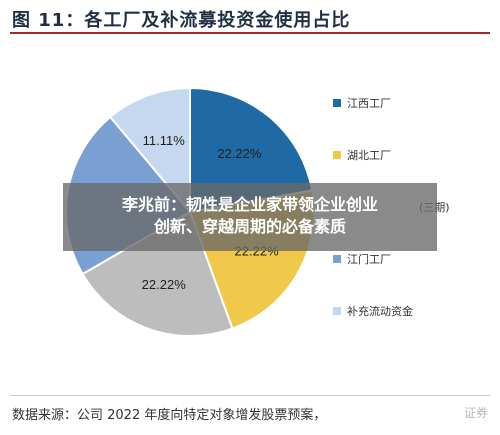 The width and height of the screenshot is (500, 435). Describe the element at coordinates (239, 153) in the screenshot. I see `pie-data-label-0: 22.22%` at that location.